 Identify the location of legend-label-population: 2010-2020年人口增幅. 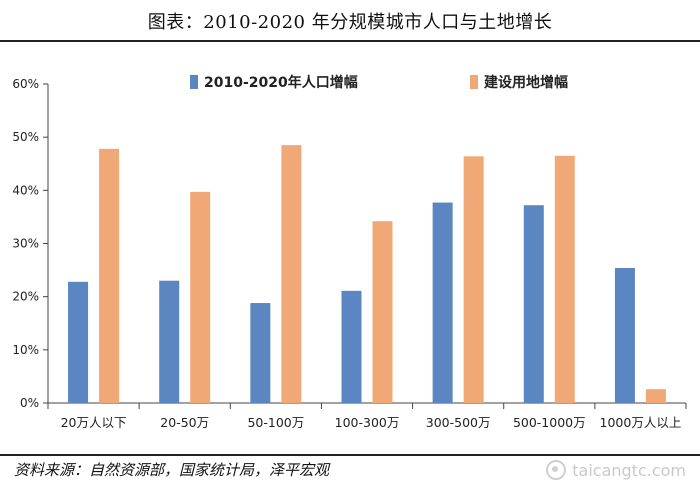
(281, 82).